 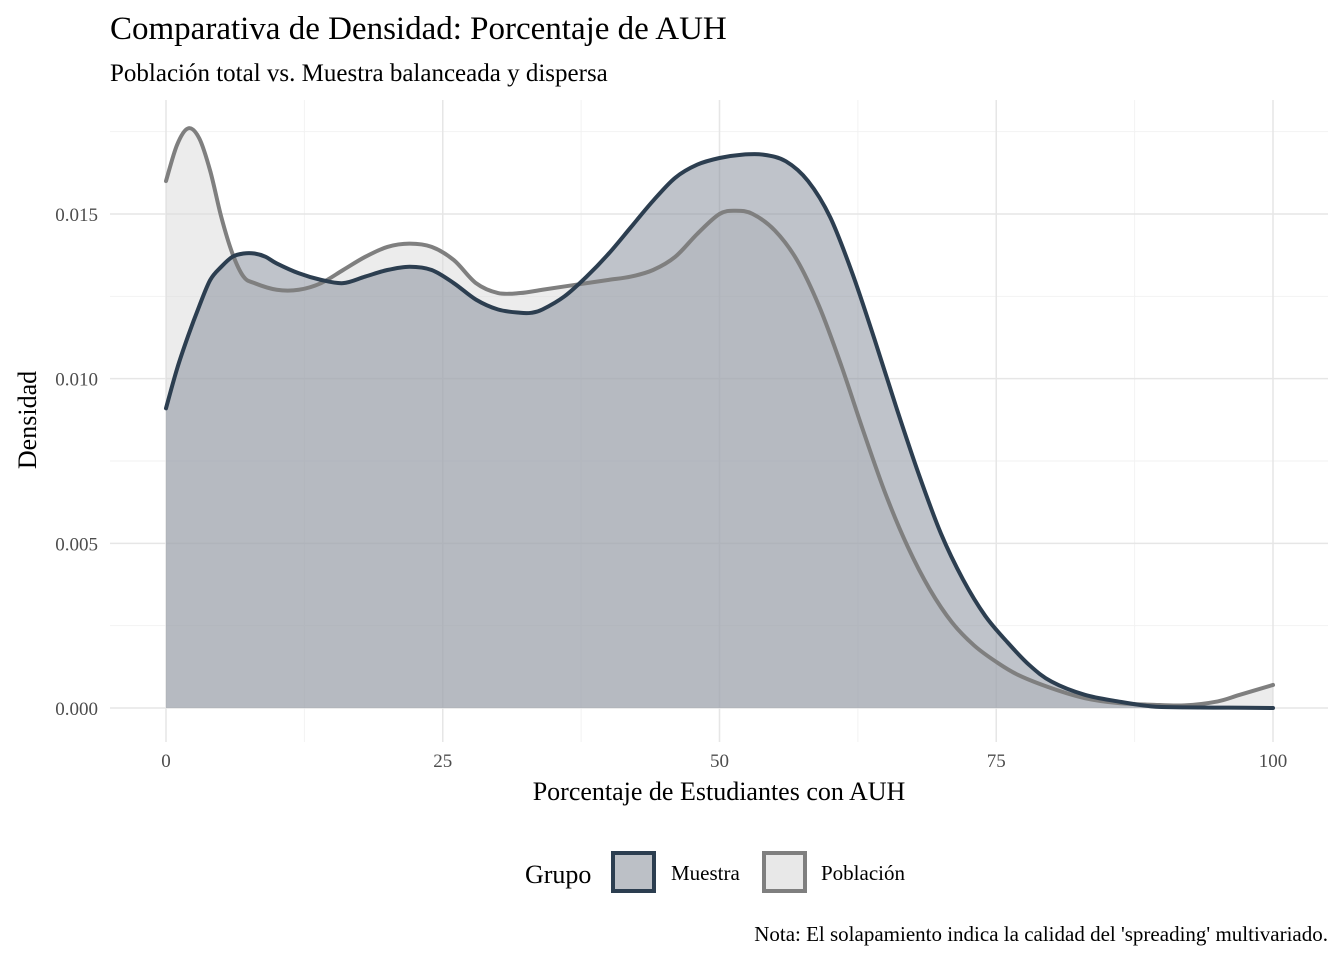 What do you see at coordinates (719, 761) in the screenshot?
I see `x-tick-label: 50` at bounding box center [719, 761].